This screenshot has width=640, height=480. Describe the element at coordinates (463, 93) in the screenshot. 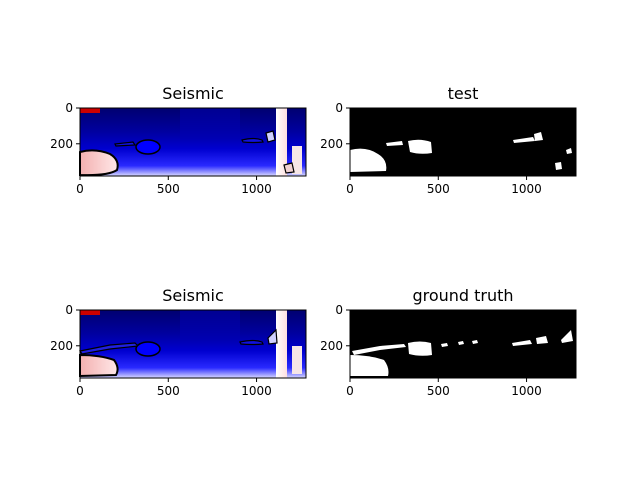

I see `panel-title: test` at that location.